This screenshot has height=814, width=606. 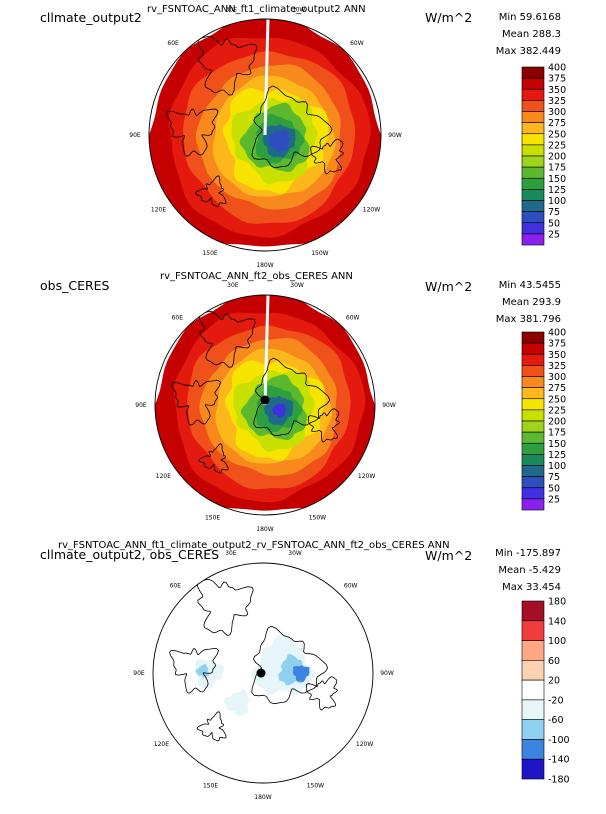 I want to click on colorbar-label: 225, so click(x=557, y=145).